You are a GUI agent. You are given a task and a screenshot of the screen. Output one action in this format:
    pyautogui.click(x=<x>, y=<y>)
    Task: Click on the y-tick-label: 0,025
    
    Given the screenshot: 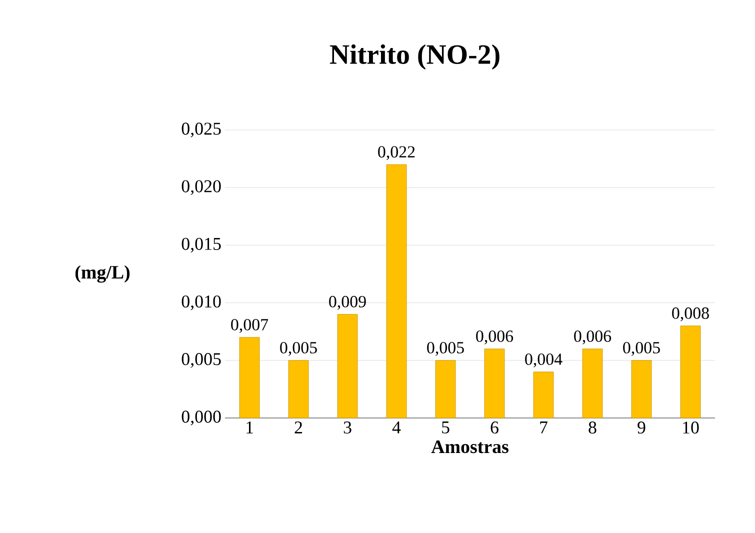 What is the action you would take?
    pyautogui.click(x=201, y=130)
    